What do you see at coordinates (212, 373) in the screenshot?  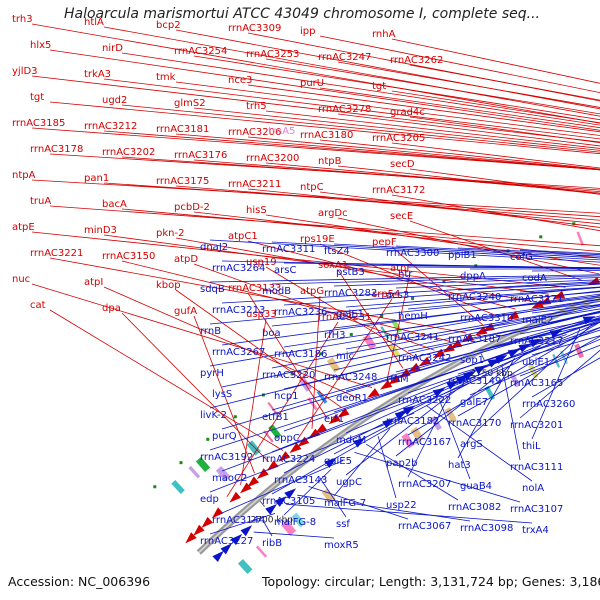 I see `reverse-gene-label: pyrH` at bounding box center [212, 373].